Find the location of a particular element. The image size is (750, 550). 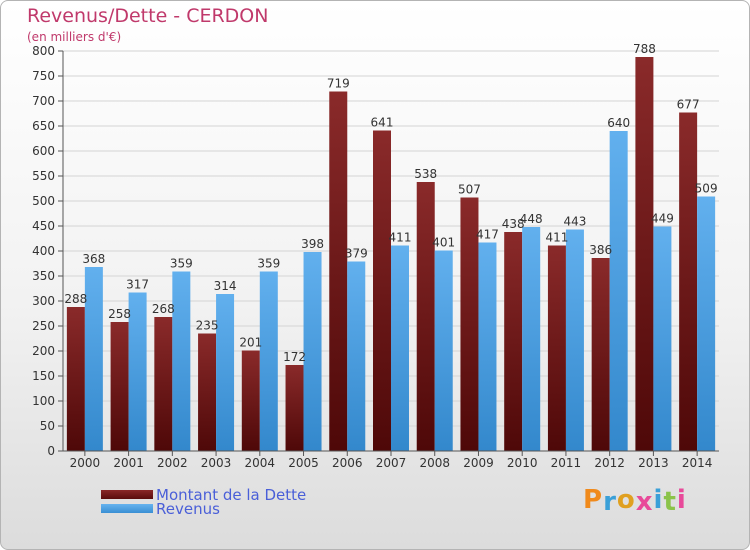

data-label-revenus: 368 is located at coordinates (93, 259).